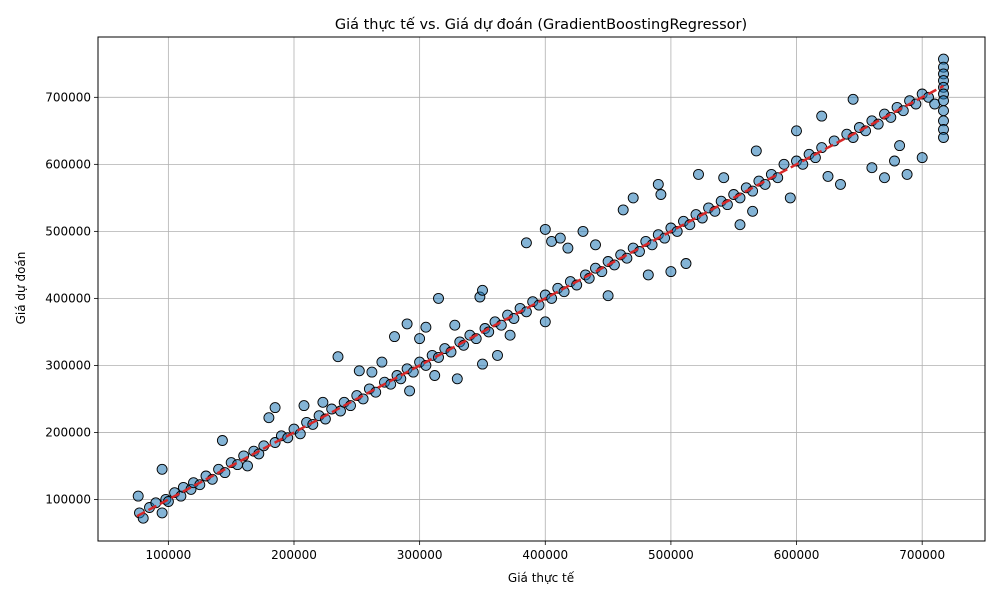  What do you see at coordinates (68, 365) in the screenshot?
I see `y-tick-label: 300000` at bounding box center [68, 365].